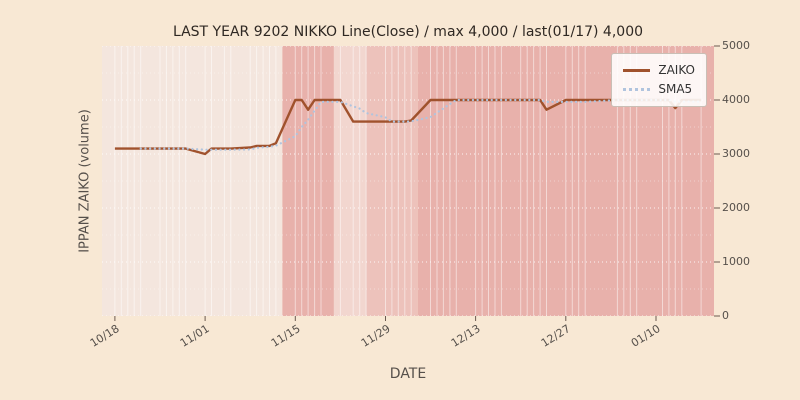 The image size is (800, 400). What do you see at coordinates (736, 99) in the screenshot?
I see `y-tick-label: 4000` at bounding box center [736, 99].